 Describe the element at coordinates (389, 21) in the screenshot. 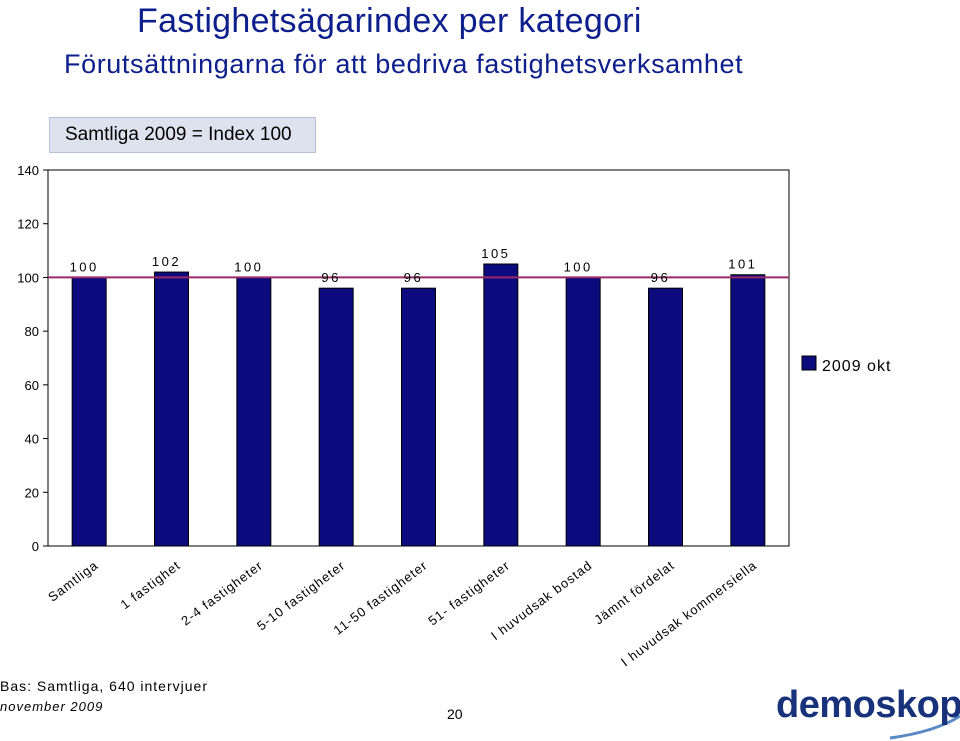

I see `page-title: Fastighetsägarindex per kategori` at that location.